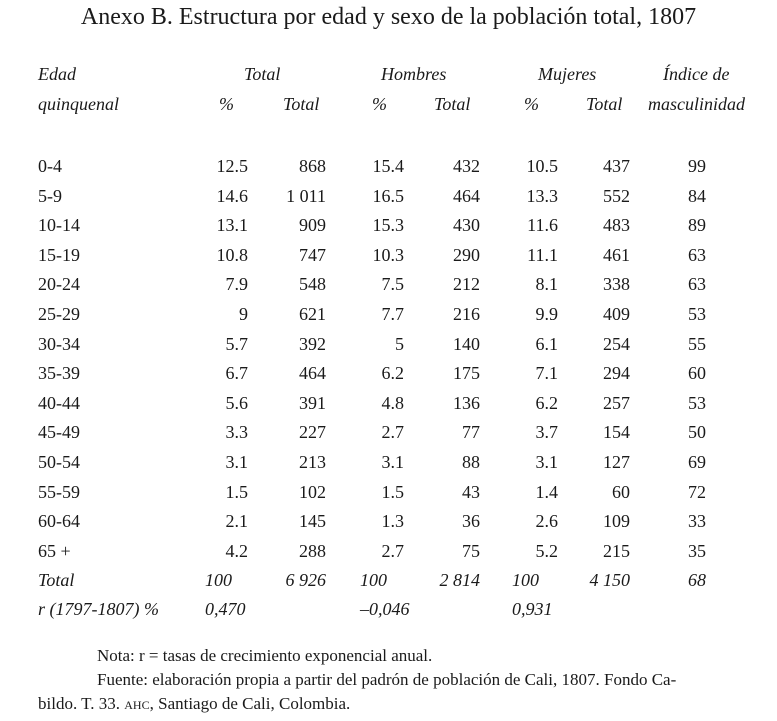 The height and width of the screenshot is (721, 777). What do you see at coordinates (57, 74) in the screenshot?
I see `header-edad: Edad` at bounding box center [57, 74].